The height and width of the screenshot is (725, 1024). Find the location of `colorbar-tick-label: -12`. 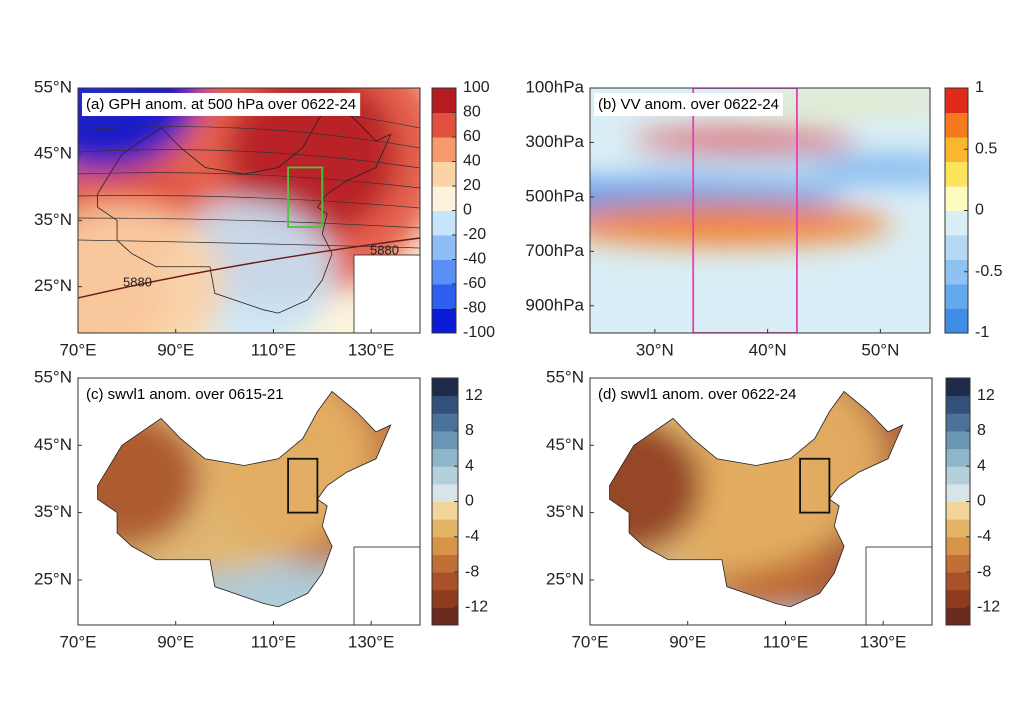

colorbar-tick-label: -12 is located at coordinates (988, 607).